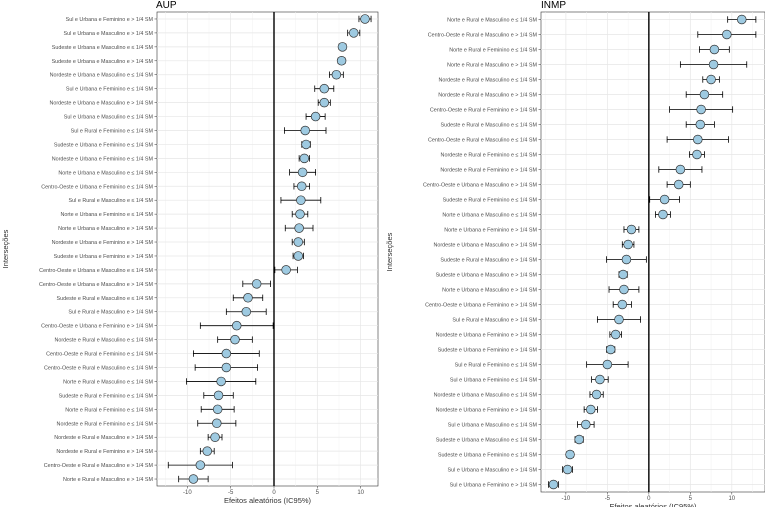 This screenshot has height=507, width=765. I want to click on aup-row-label: Norte e Urbana e Masculino e > 1/4 SM, so click(105, 229).